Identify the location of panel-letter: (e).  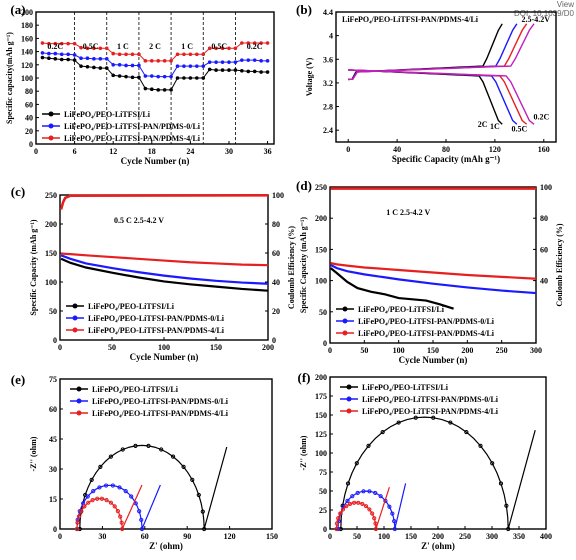
(18, 379).